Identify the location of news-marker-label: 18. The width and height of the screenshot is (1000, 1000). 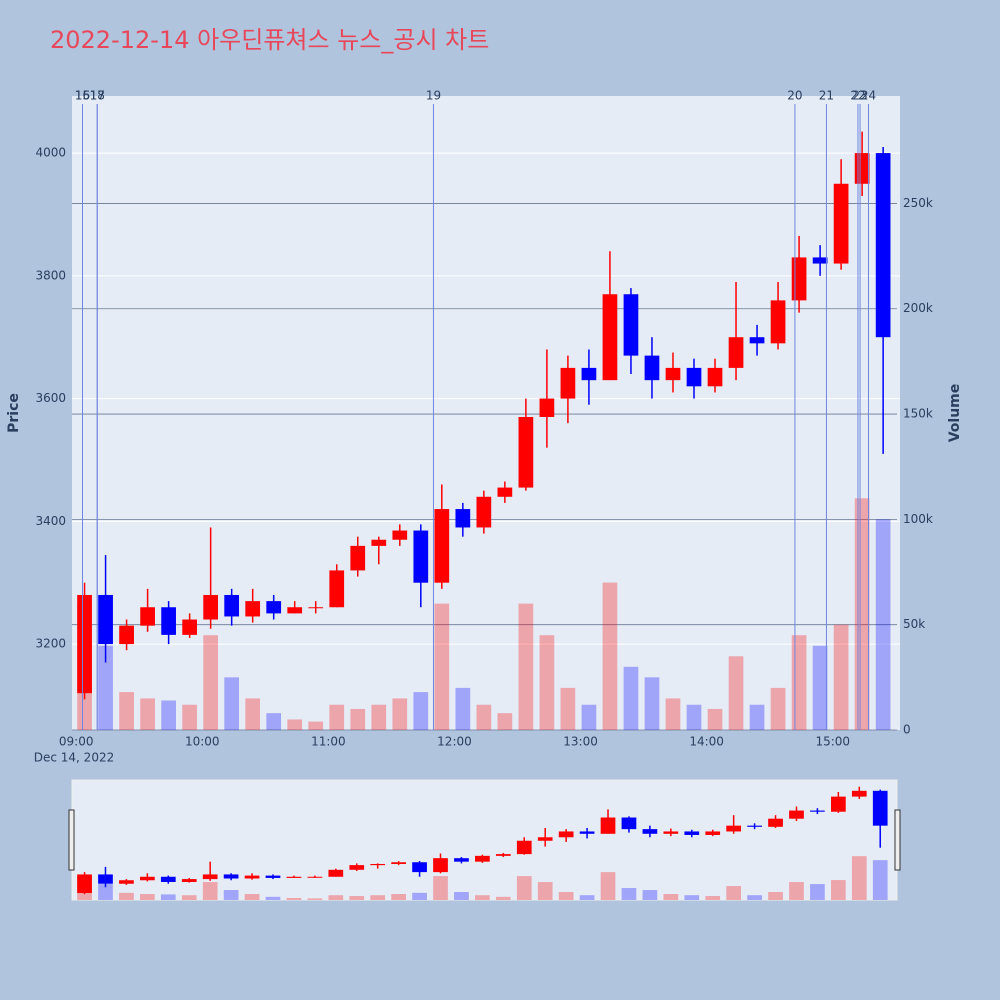
(97, 96).